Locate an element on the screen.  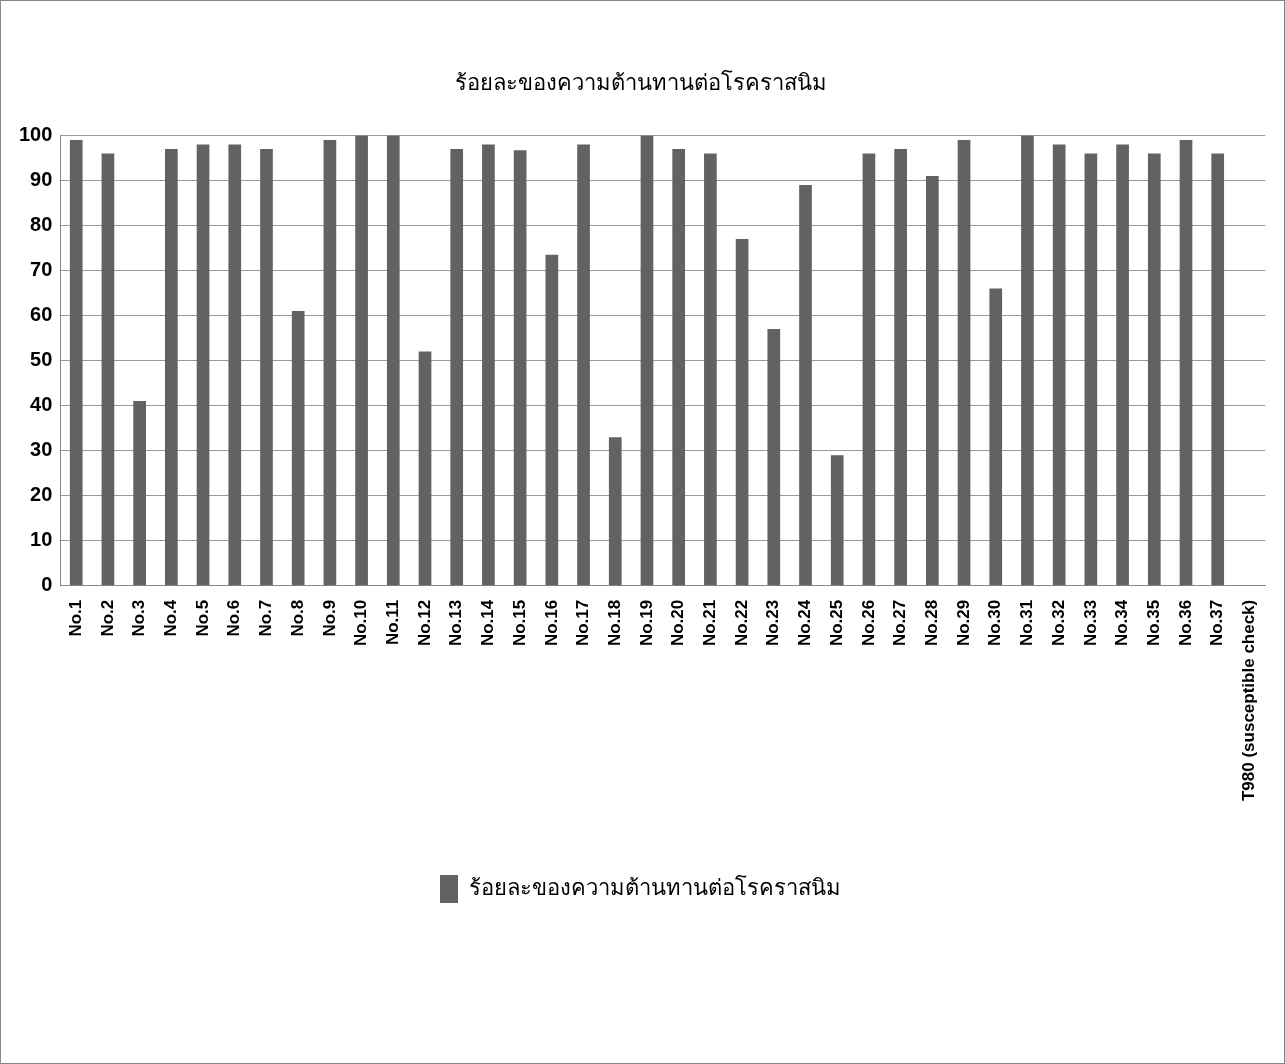
y-tick-label: 100 is located at coordinates (35, 133).